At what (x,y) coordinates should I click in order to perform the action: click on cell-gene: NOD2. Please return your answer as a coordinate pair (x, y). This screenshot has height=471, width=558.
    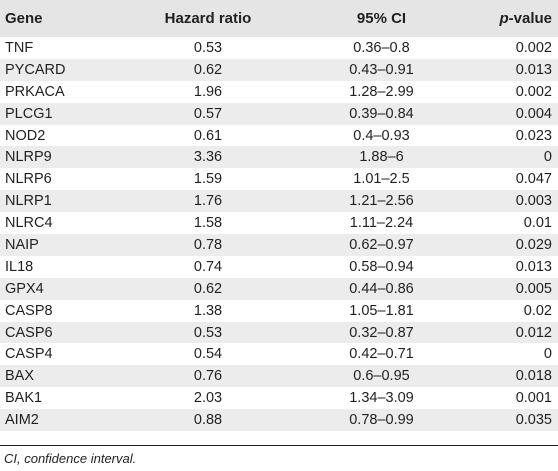
    Looking at the image, I should click on (25, 135).